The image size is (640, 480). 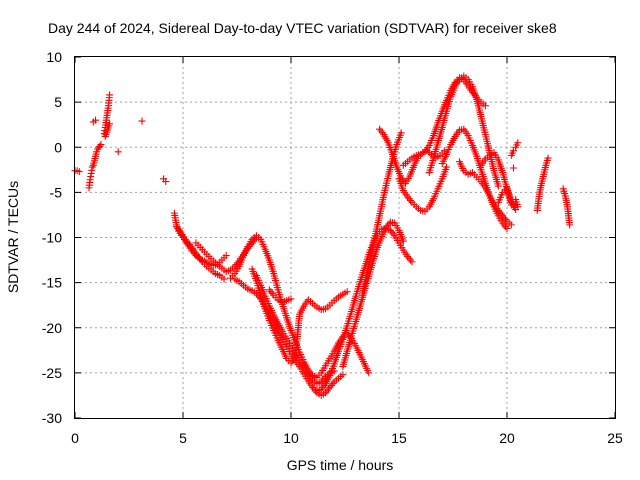 I want to click on series-s25, so click(x=485, y=193).